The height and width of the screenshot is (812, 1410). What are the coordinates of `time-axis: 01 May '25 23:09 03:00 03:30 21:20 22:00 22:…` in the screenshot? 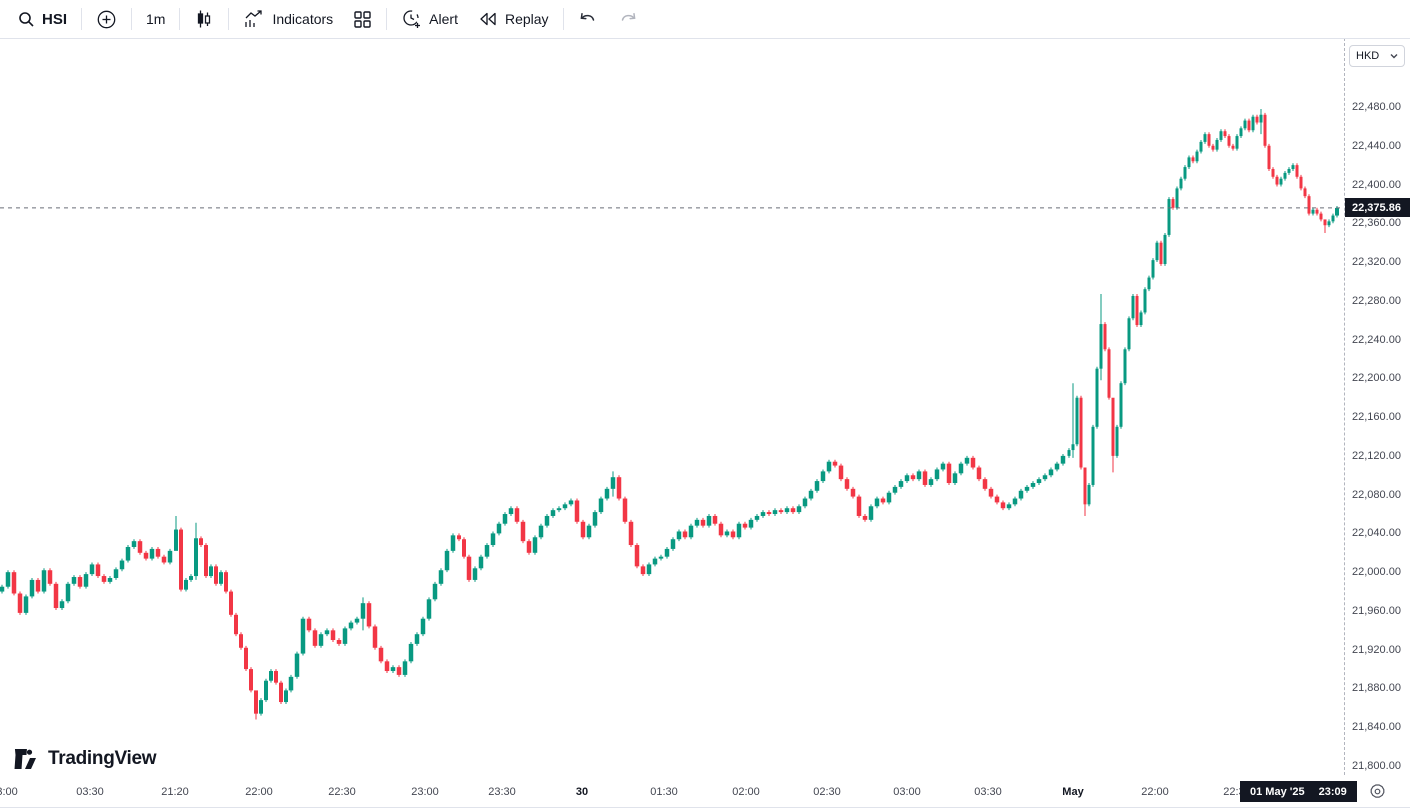 It's located at (705, 793).